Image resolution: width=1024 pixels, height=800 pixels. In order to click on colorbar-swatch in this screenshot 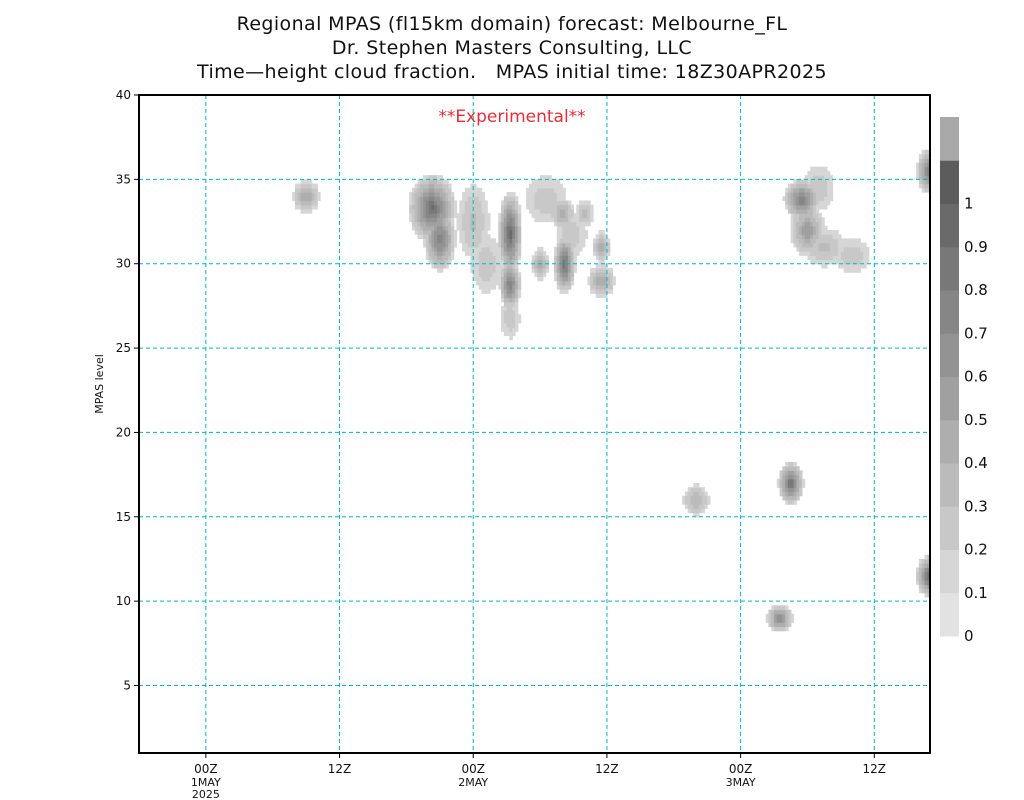, I will do `click(949, 398)`.